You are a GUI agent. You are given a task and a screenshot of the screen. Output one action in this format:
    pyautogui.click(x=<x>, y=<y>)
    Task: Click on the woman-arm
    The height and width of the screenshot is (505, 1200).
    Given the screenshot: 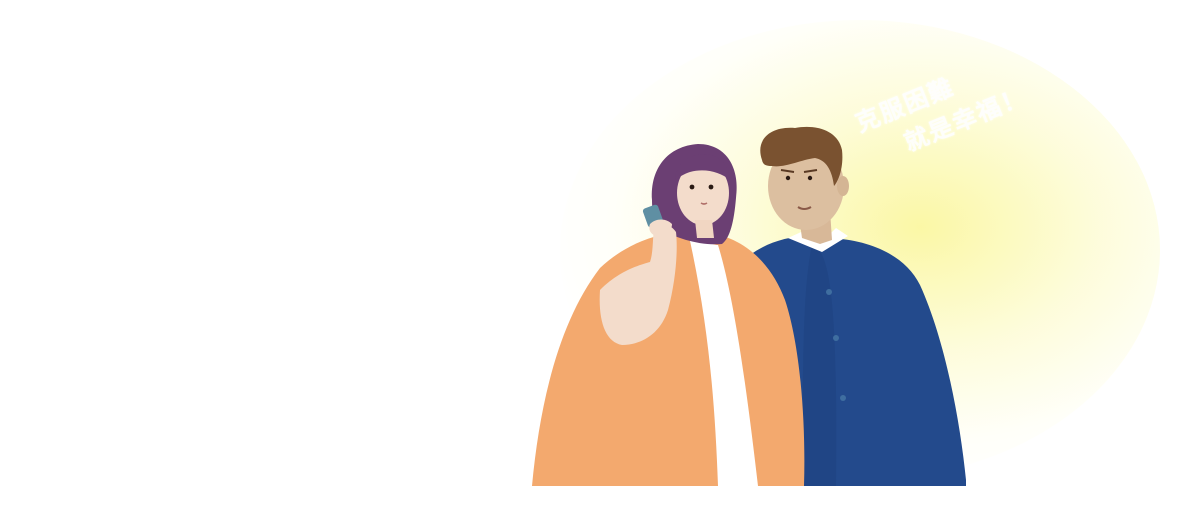 What is the action you would take?
    pyautogui.click(x=638, y=284)
    